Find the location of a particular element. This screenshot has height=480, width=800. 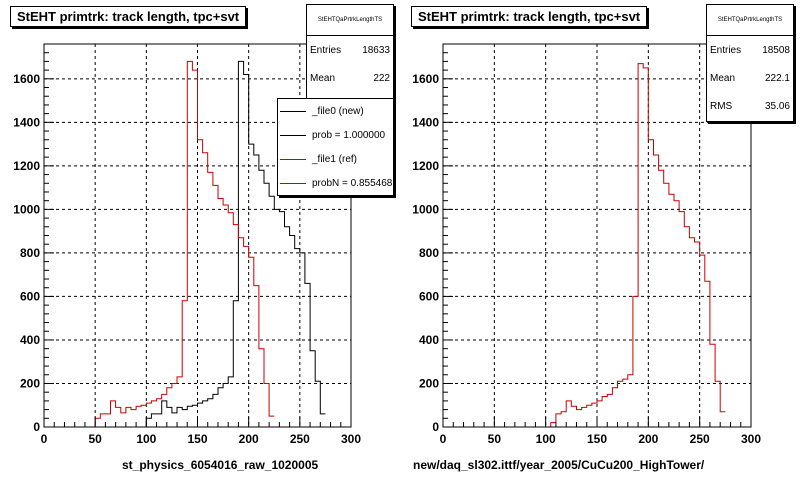

legend-entry-probn: probN = 0.855468 is located at coordinates (335, 183).